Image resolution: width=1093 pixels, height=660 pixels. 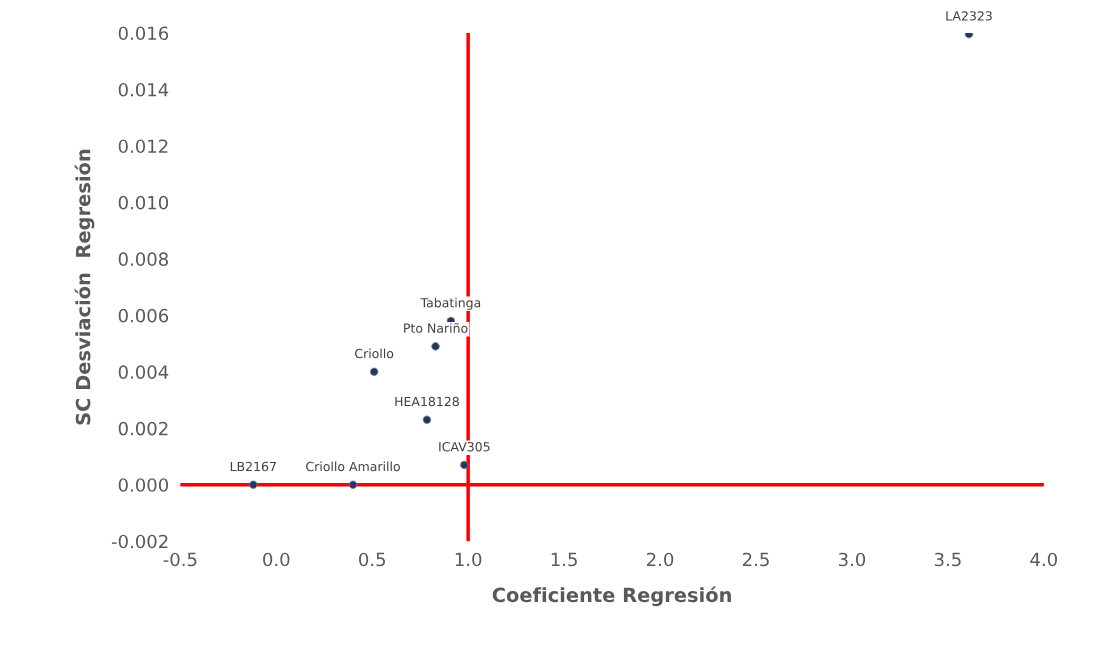 What do you see at coordinates (143, 33) in the screenshot?
I see `y-tick-label: 0.016` at bounding box center [143, 33].